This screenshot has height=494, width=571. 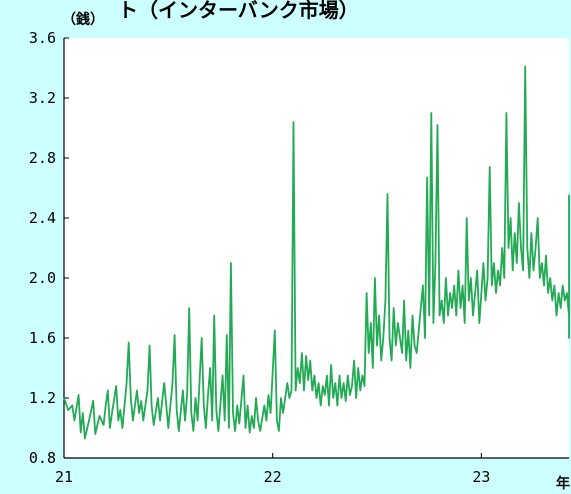 What do you see at coordinates (42, 278) in the screenshot?
I see `y-tick-label: 2.0` at bounding box center [42, 278].